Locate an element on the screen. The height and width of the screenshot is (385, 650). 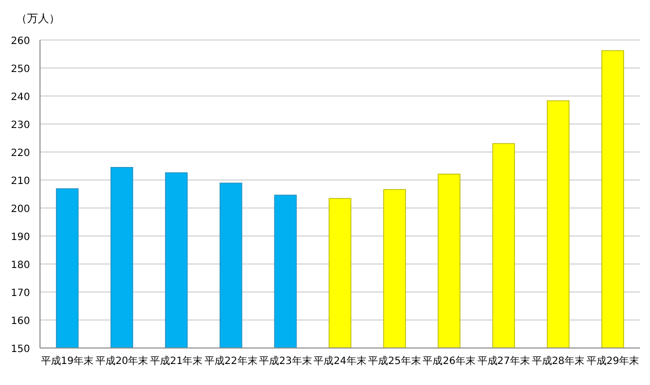
y-tick-label: 180 is located at coordinates (20, 265).